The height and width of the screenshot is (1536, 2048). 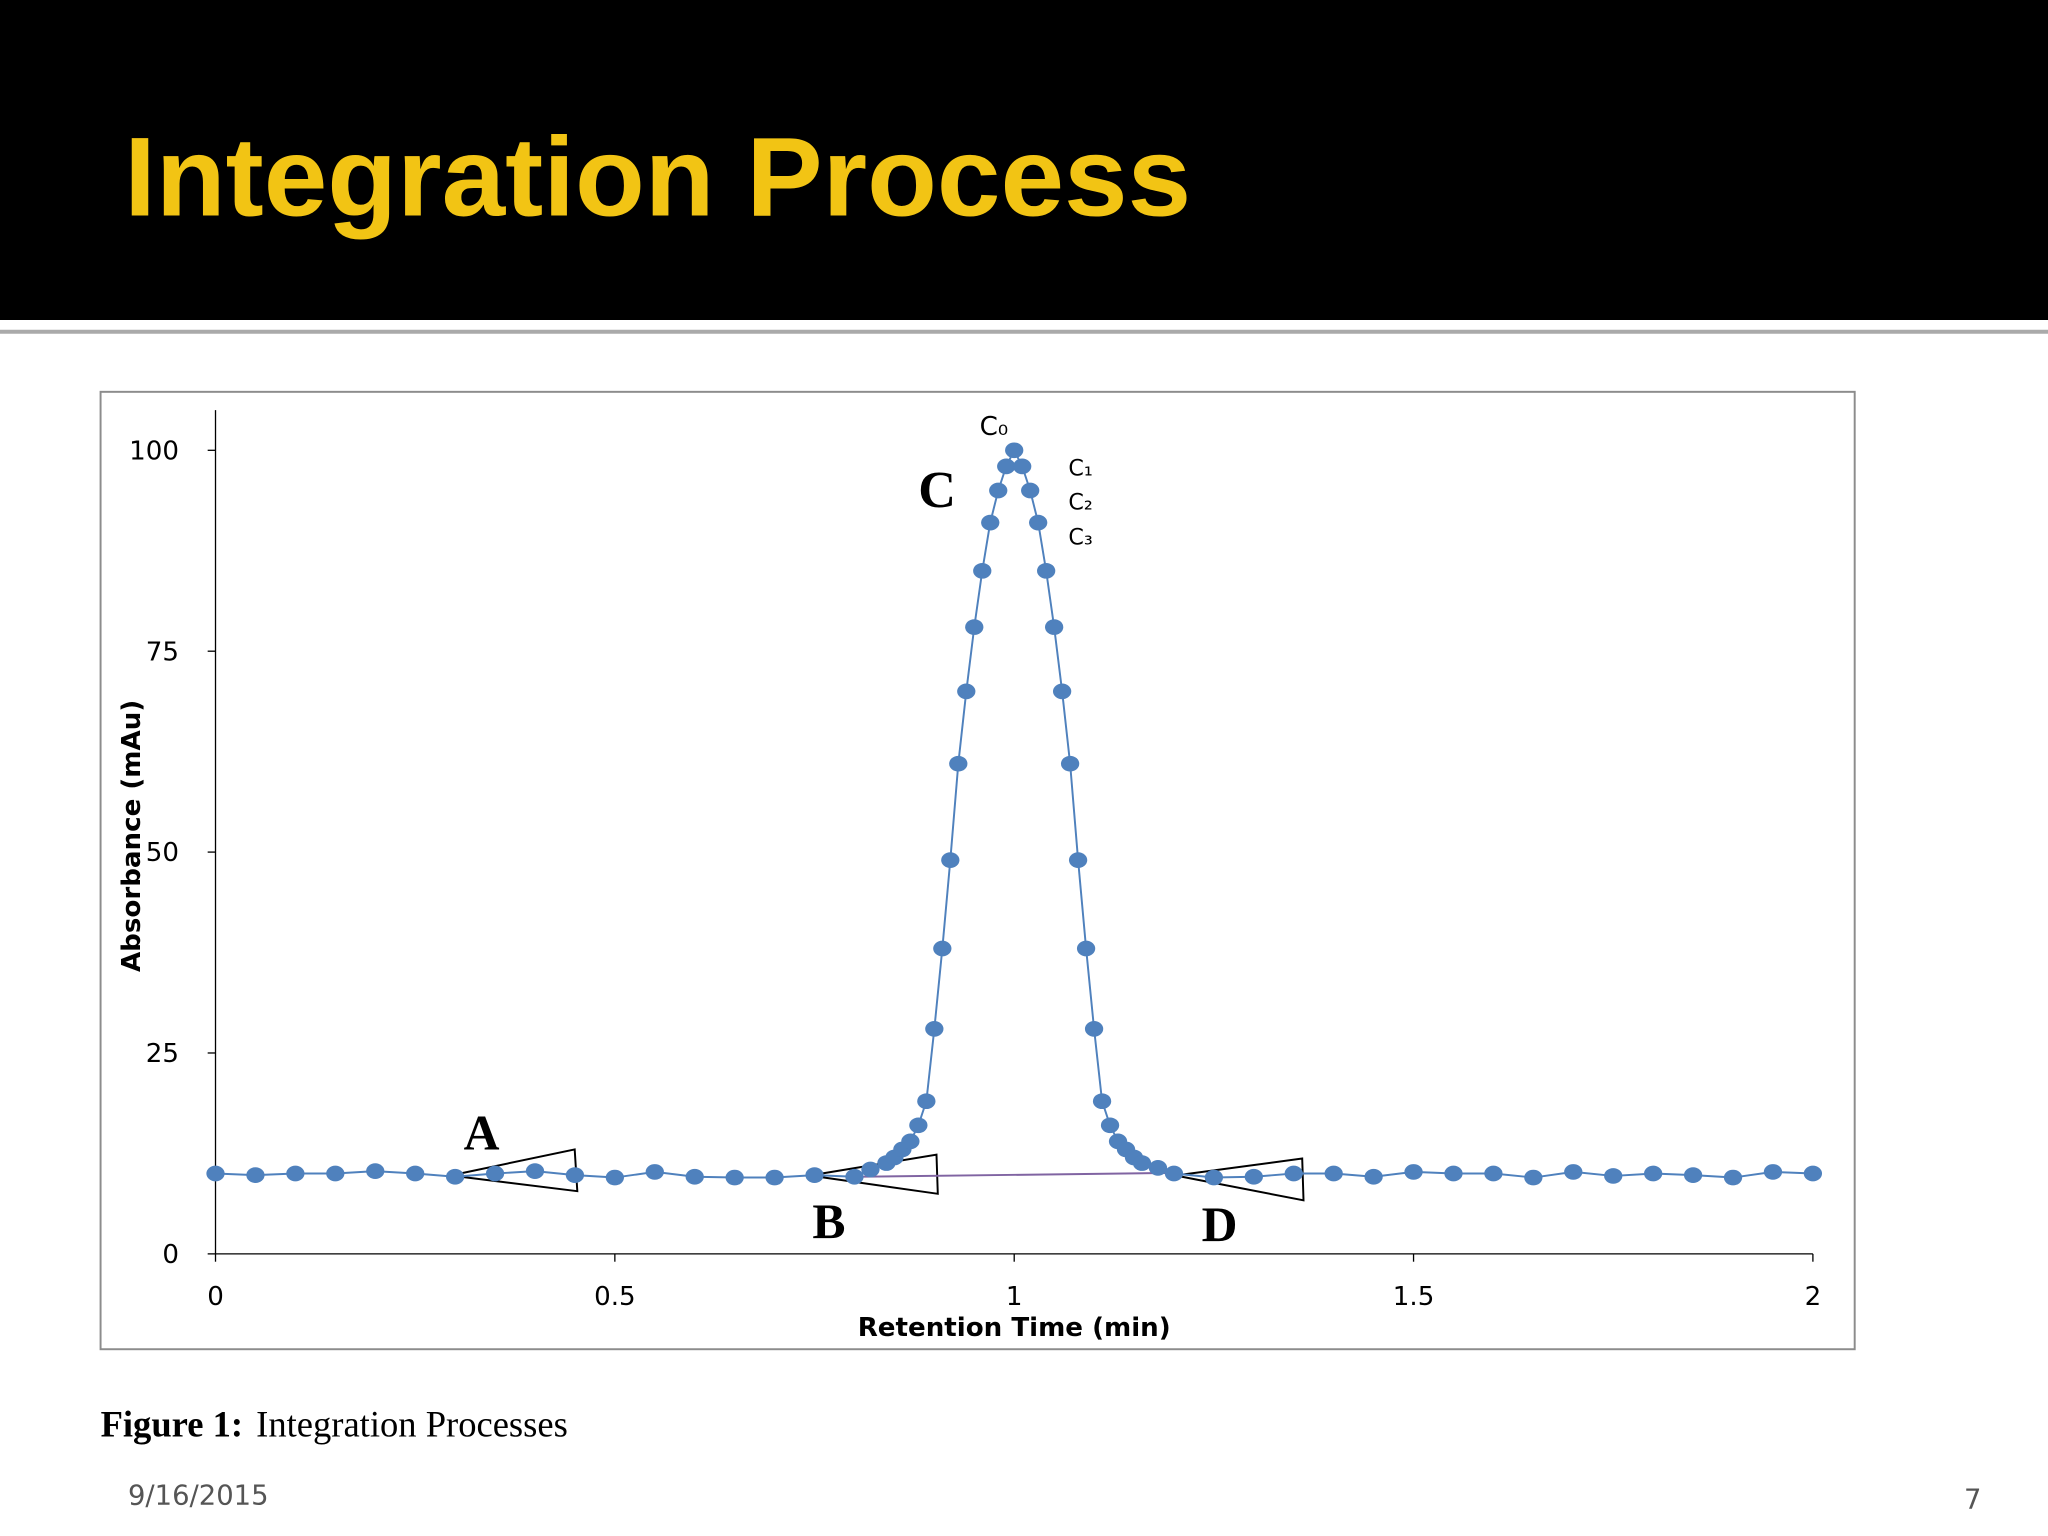 What do you see at coordinates (412, 1424) in the screenshot?
I see `caption-text: Integration Processes` at bounding box center [412, 1424].